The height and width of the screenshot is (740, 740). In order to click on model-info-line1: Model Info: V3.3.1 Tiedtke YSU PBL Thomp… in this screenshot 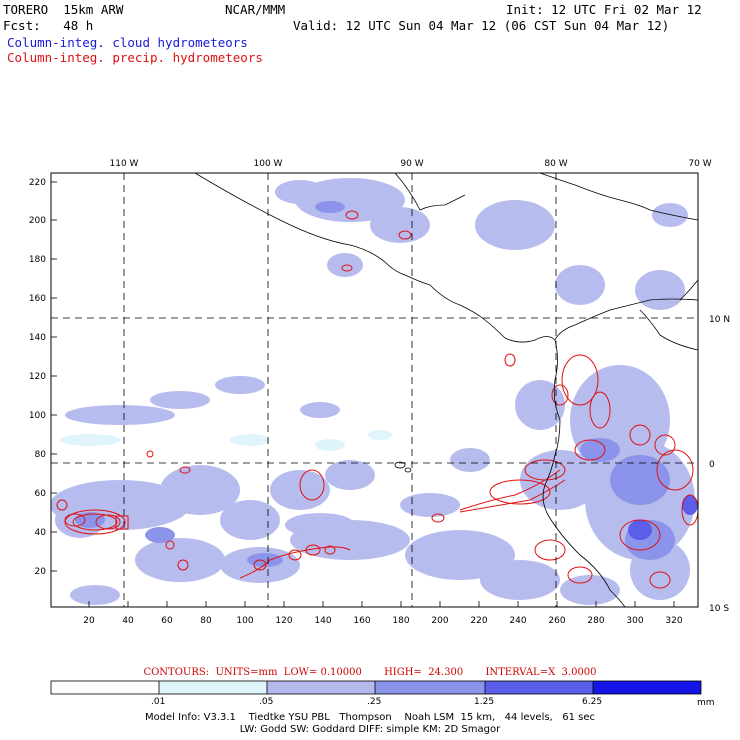, I will do `click(370, 717)`.